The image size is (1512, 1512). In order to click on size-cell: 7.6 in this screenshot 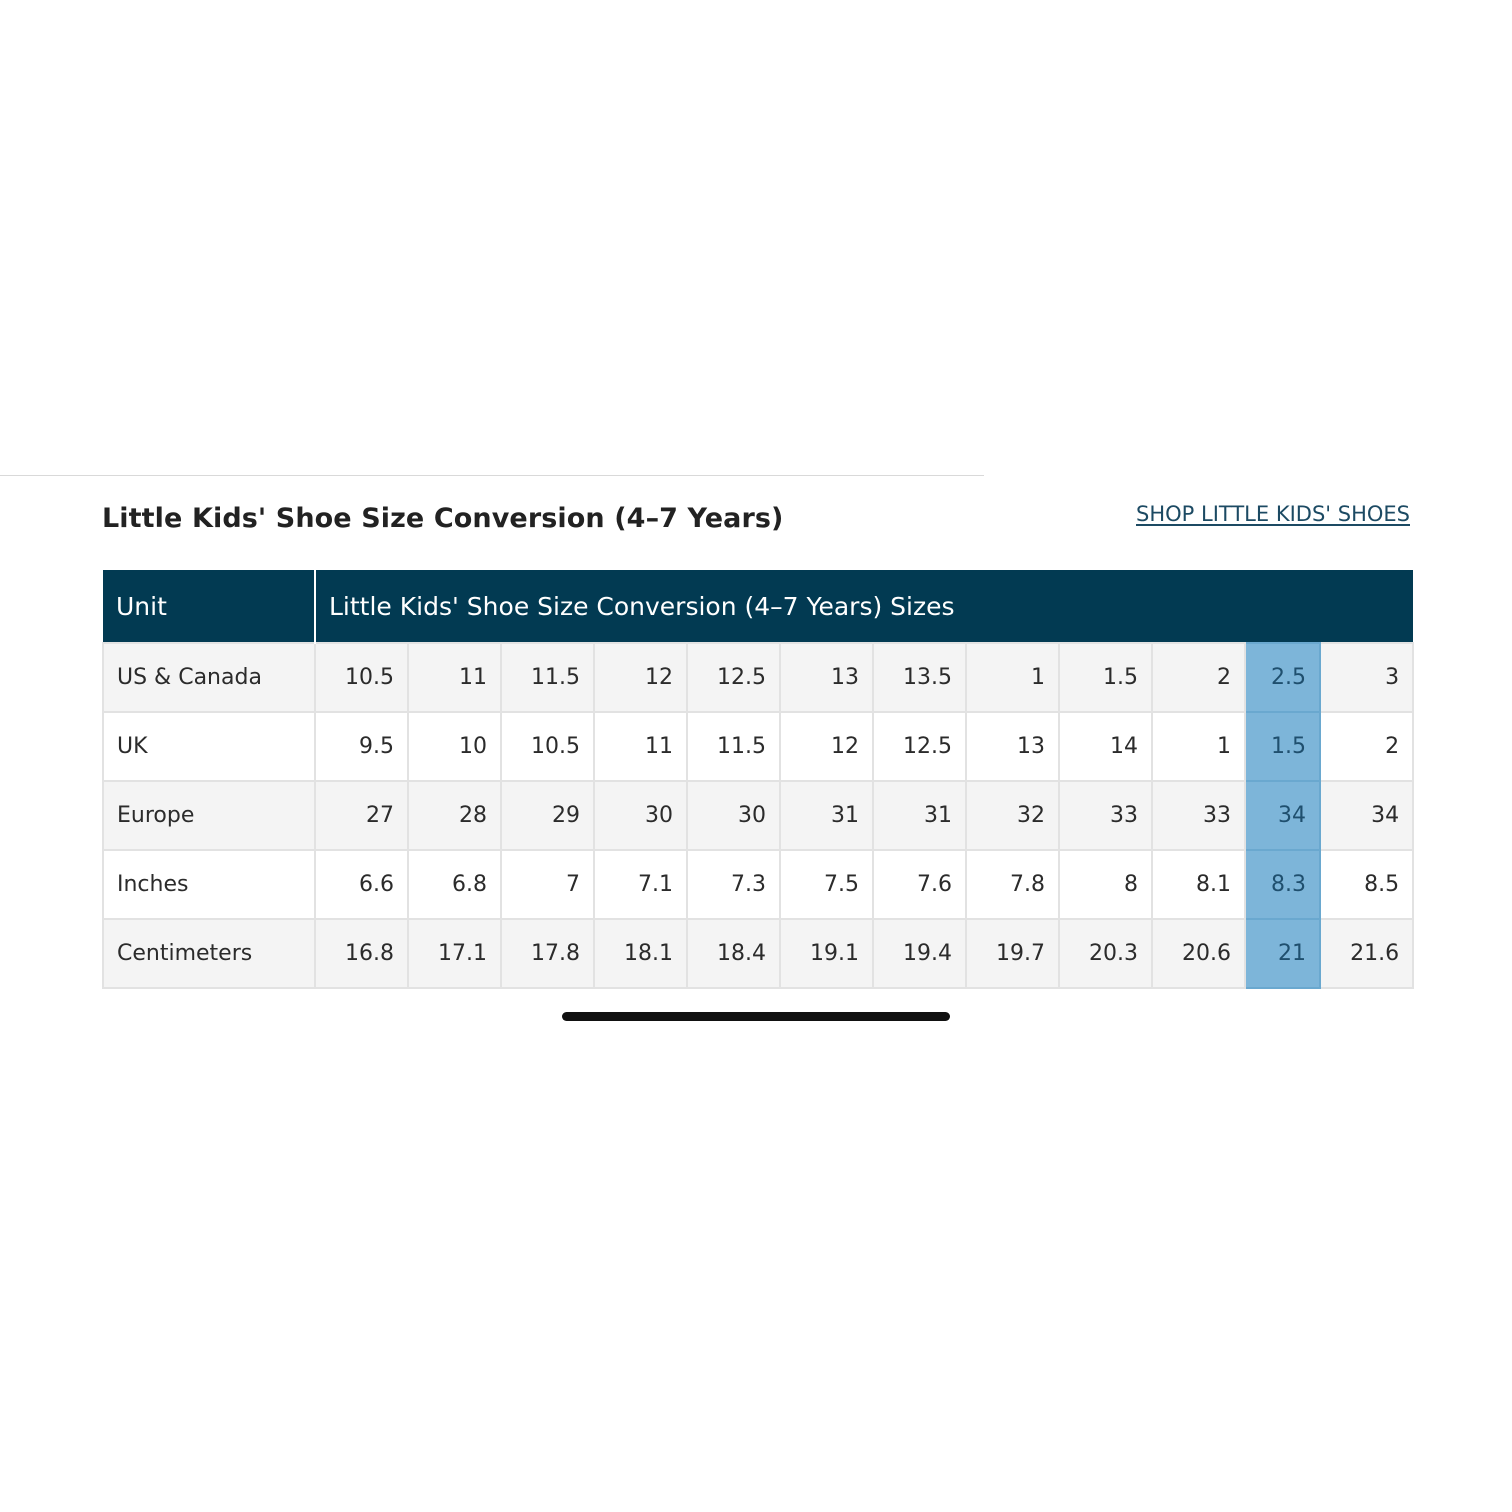, I will do `click(919, 884)`.